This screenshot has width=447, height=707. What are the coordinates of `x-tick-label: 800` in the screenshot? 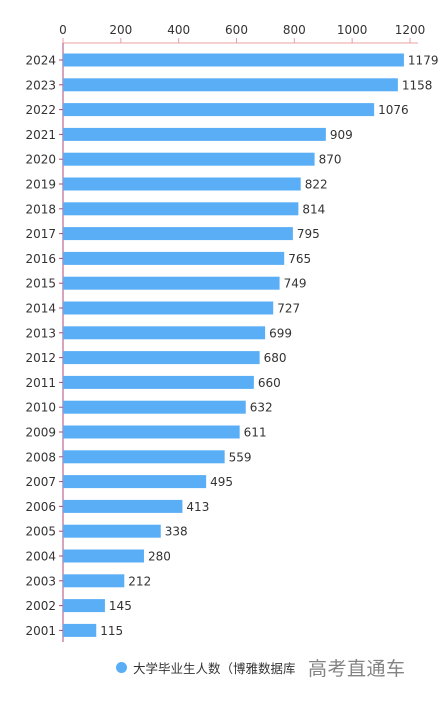 It's located at (294, 30).